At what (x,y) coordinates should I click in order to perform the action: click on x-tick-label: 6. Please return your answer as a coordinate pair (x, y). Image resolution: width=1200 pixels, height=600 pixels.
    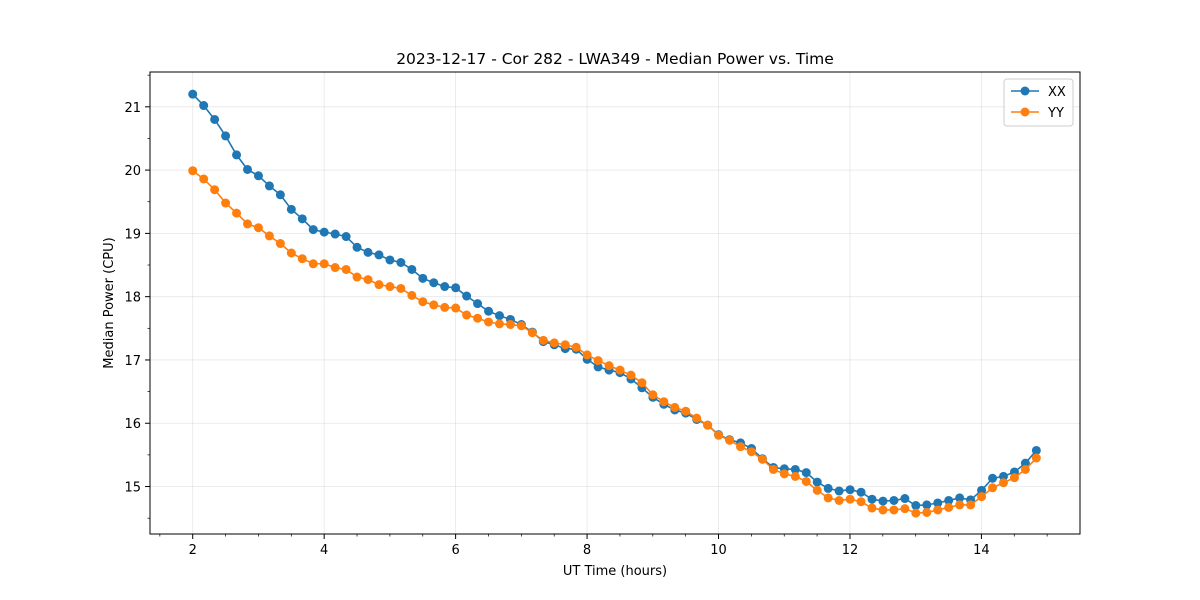
    Looking at the image, I should click on (455, 550).